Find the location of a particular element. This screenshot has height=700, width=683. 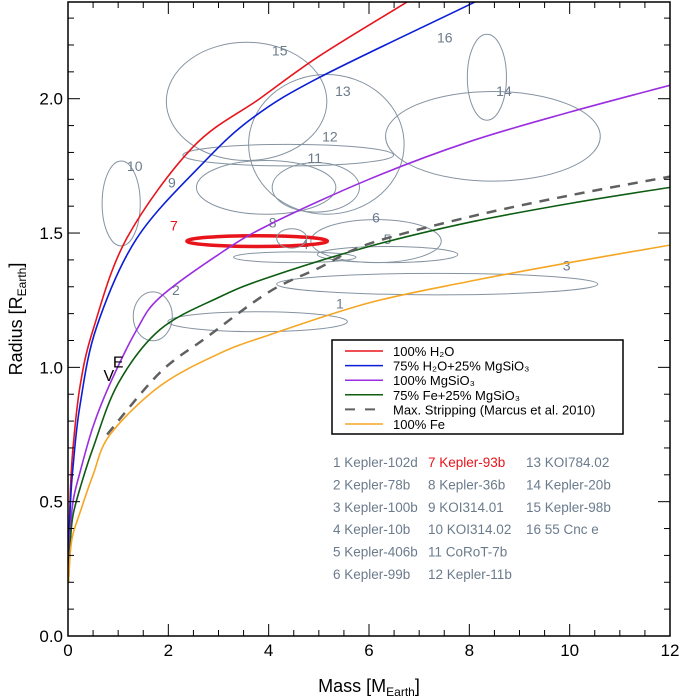

planet-ellipse-label: 3 is located at coordinates (567, 266).